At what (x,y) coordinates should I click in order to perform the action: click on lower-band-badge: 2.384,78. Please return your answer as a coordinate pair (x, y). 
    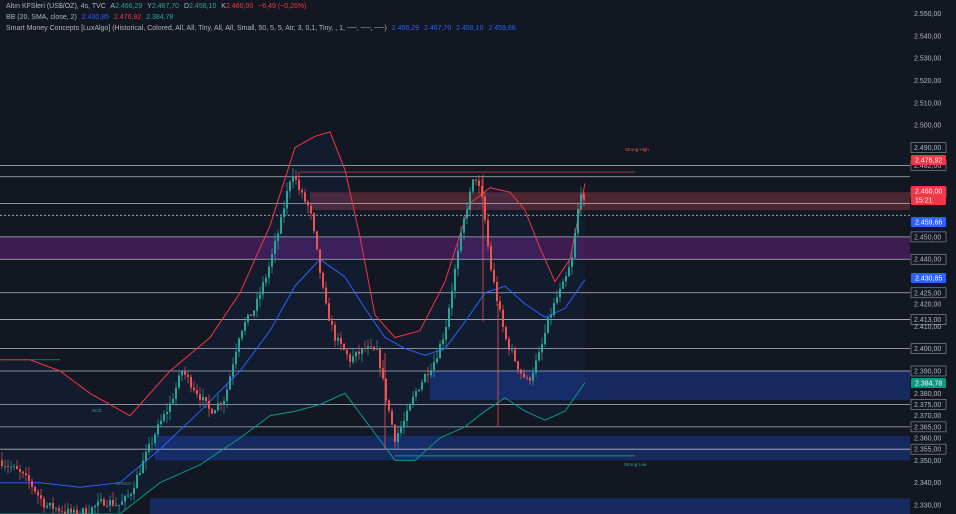
    Looking at the image, I should click on (928, 384).